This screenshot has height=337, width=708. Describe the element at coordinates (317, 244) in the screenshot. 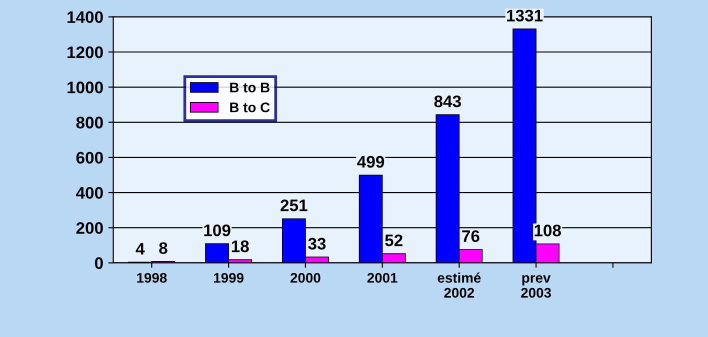

I see `data-label: 33` at that location.